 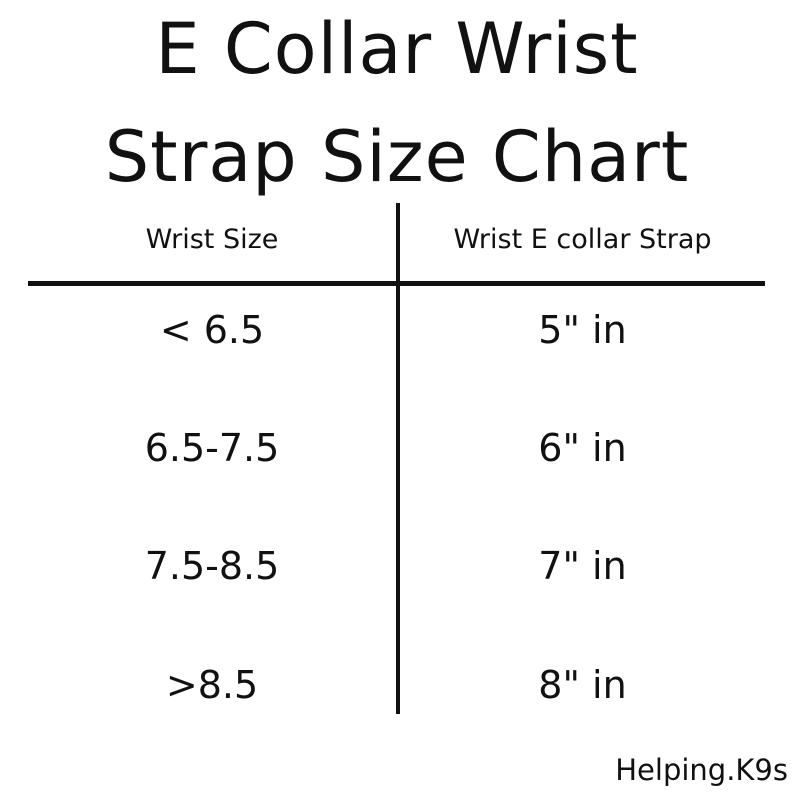 What do you see at coordinates (582, 330) in the screenshot?
I see `table-cell-strap: 5" in` at bounding box center [582, 330].